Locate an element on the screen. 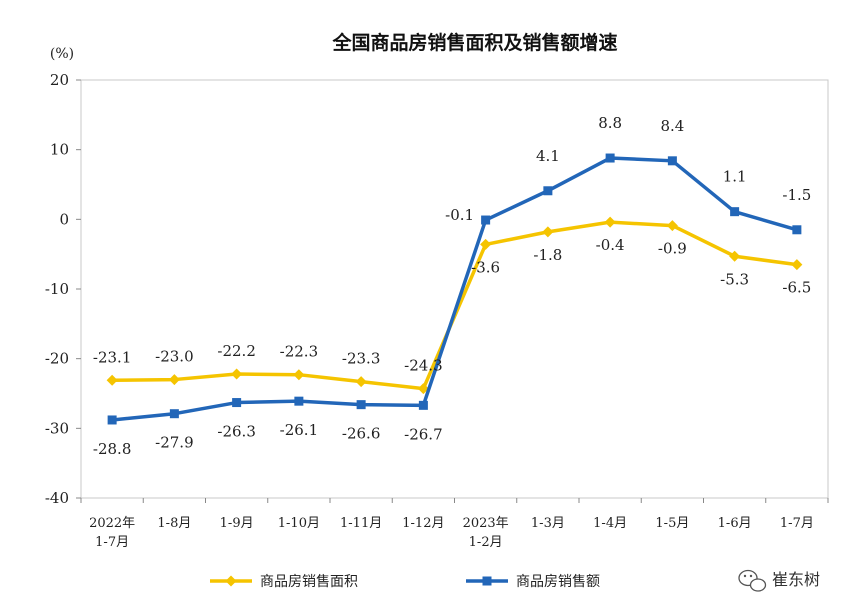 The width and height of the screenshot is (865, 615). x-tick-label: 1-3月 is located at coordinates (548, 523).